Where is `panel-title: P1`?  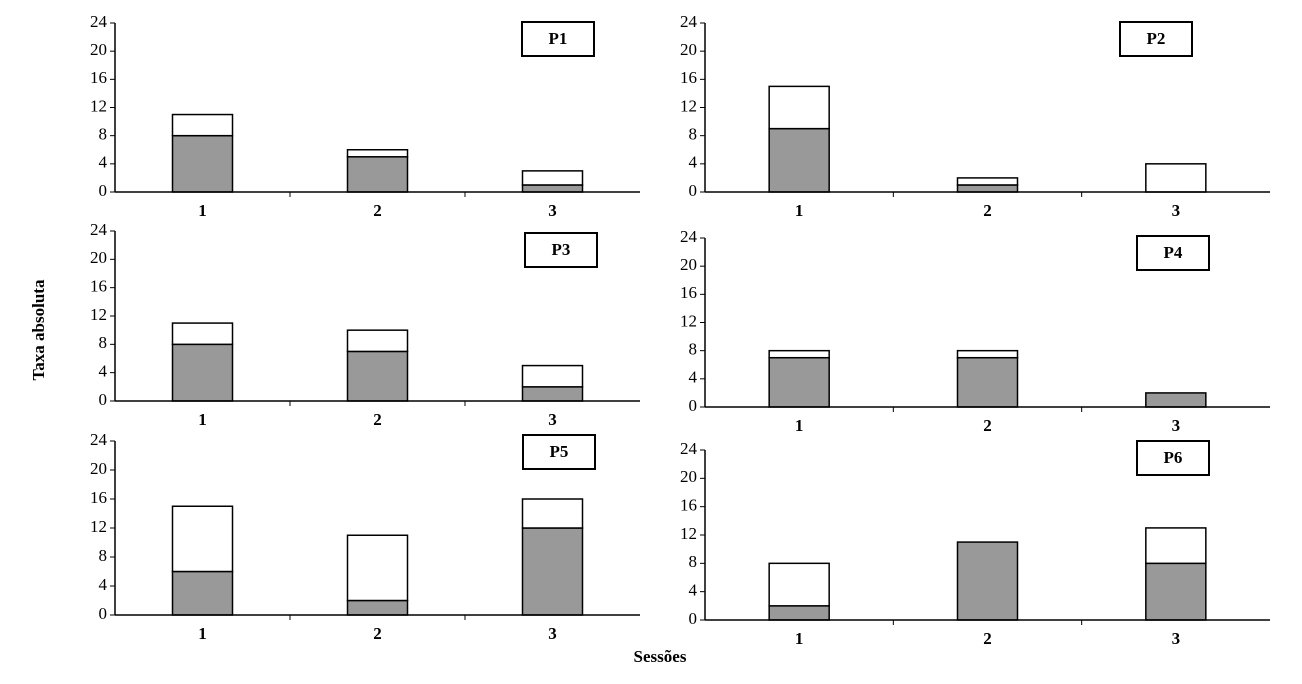 panel-title: P1 is located at coordinates (558, 38).